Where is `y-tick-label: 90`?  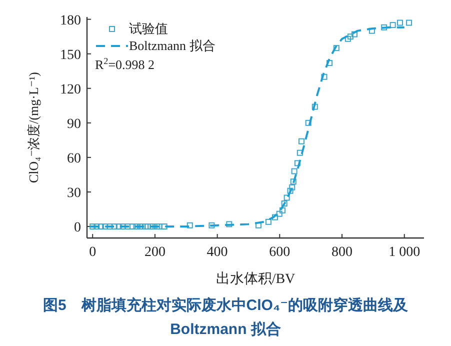 y-tick-label: 90 is located at coordinates (74, 124).